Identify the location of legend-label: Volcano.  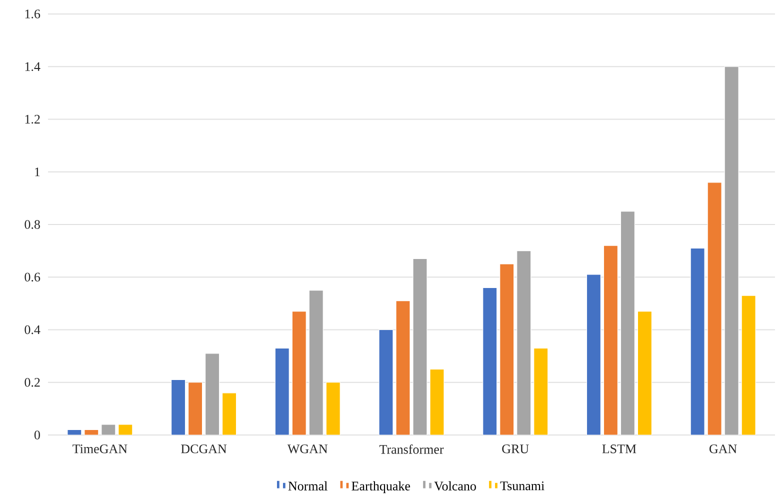
(455, 486).